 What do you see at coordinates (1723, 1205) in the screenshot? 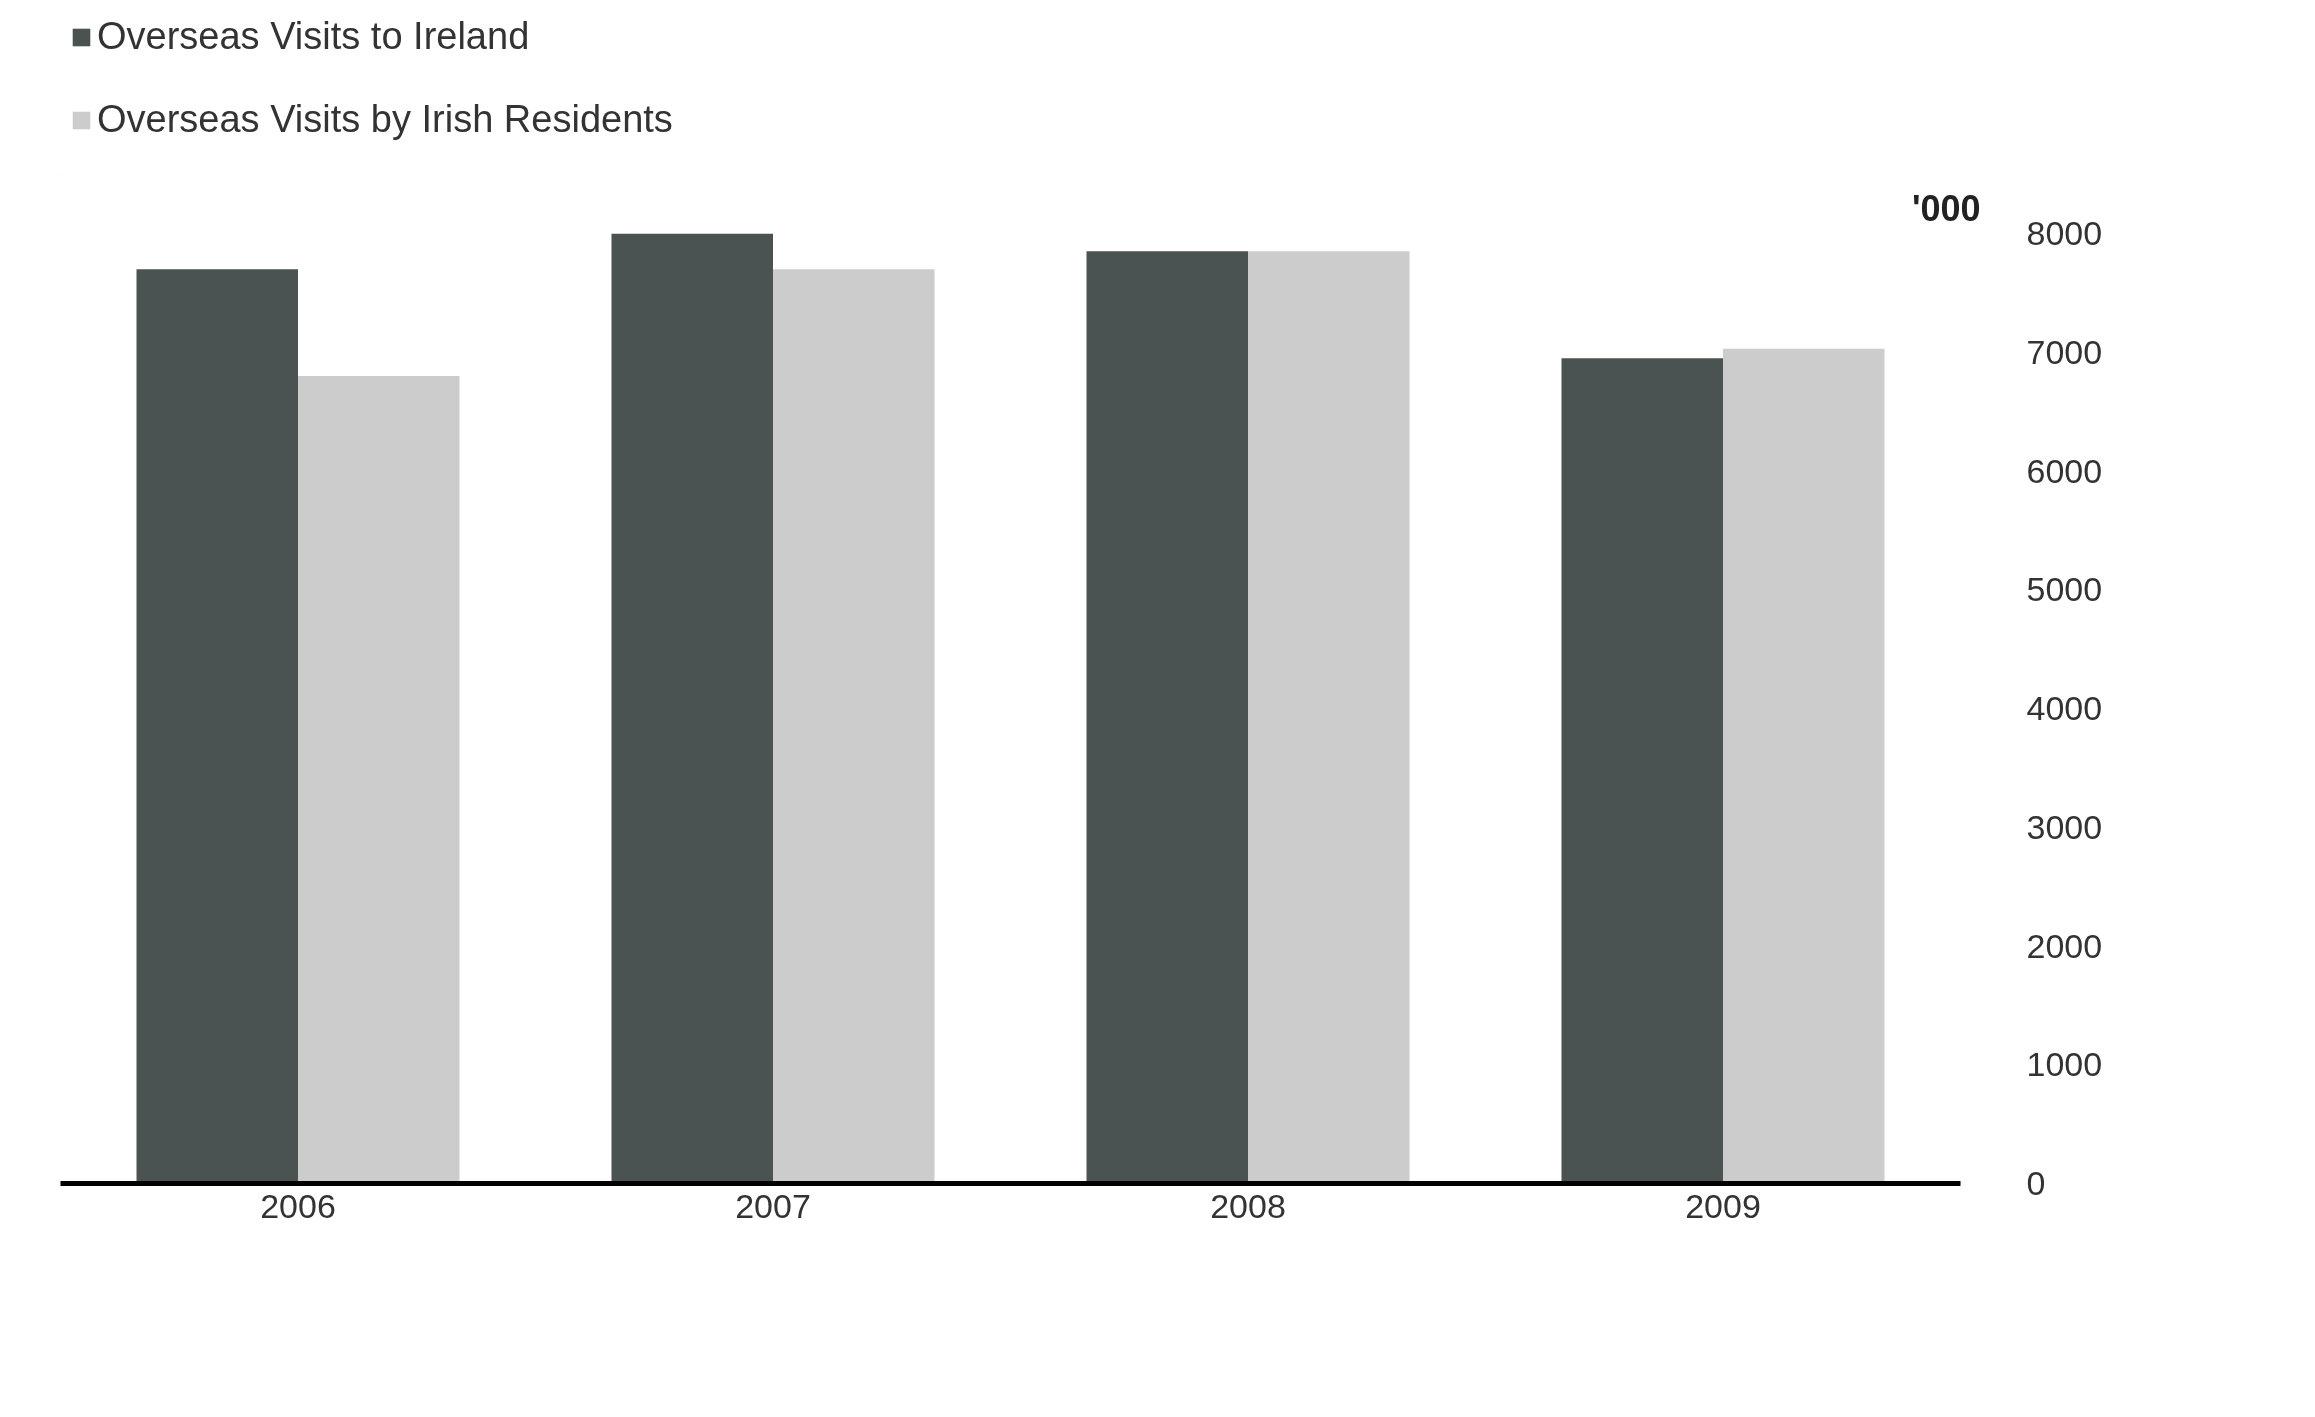
I see `x-tick-label: 2009` at bounding box center [1723, 1205].